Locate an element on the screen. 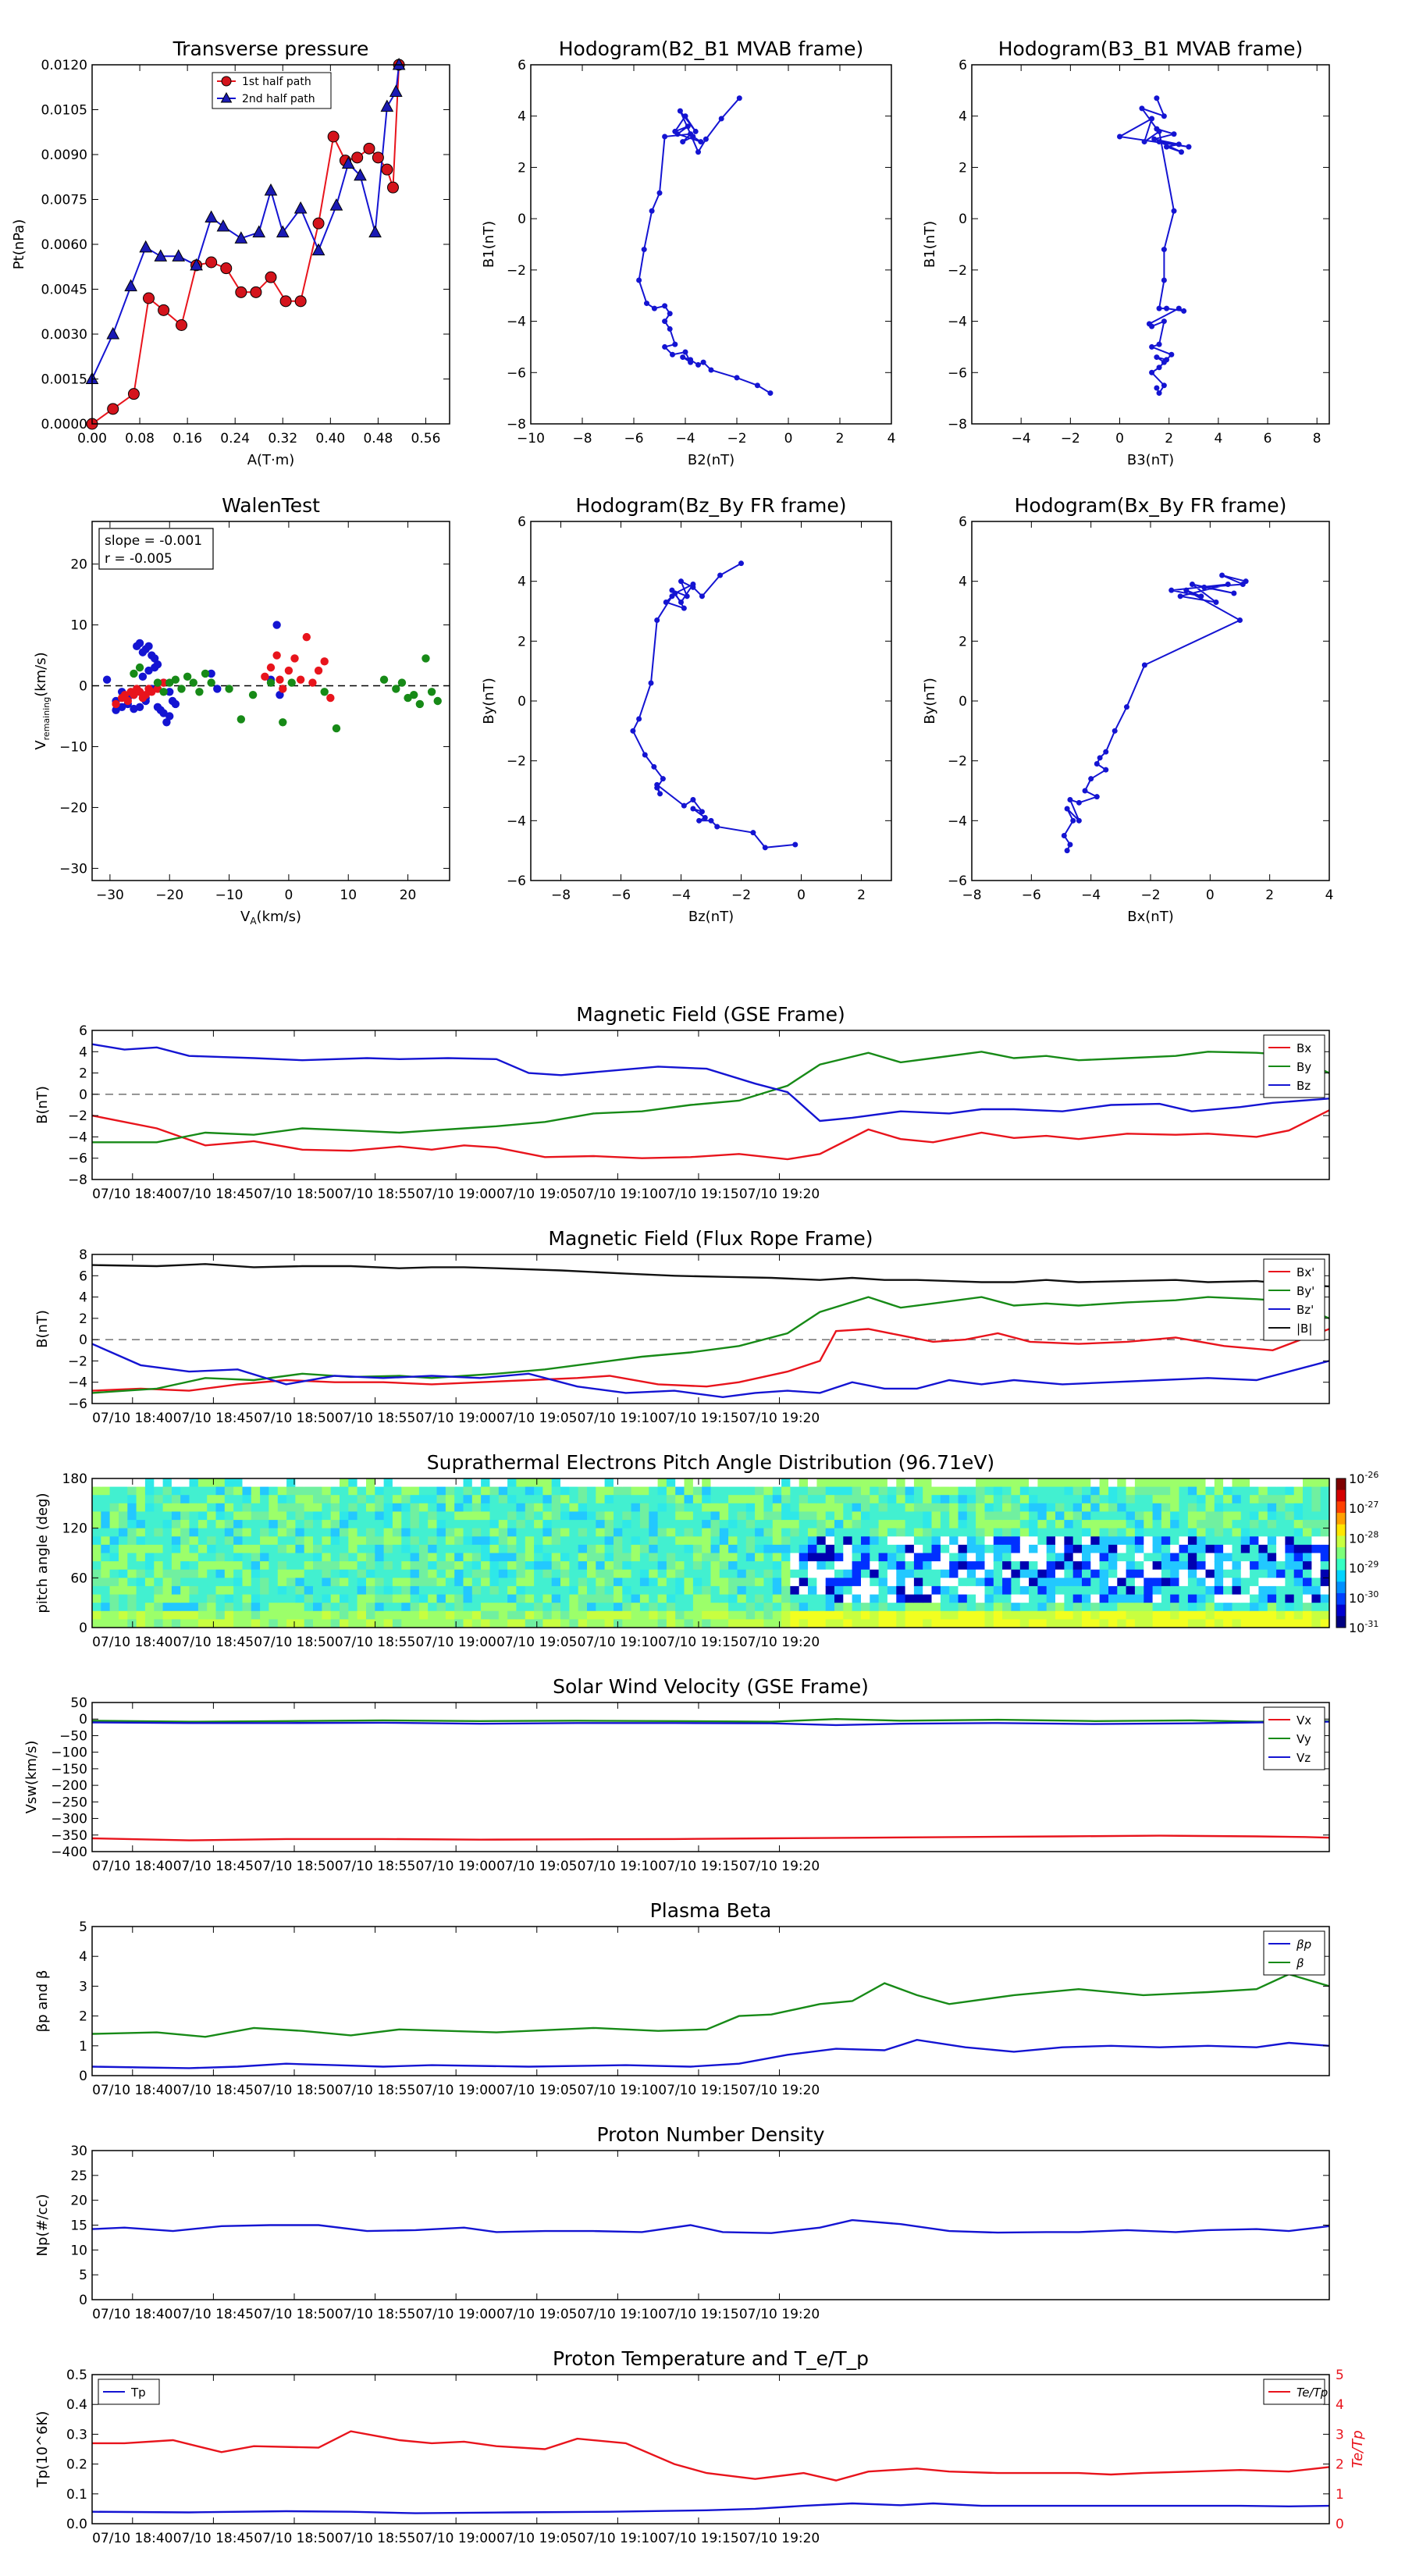  mag_gse-ytick-label: 4 is located at coordinates (83, 1052).